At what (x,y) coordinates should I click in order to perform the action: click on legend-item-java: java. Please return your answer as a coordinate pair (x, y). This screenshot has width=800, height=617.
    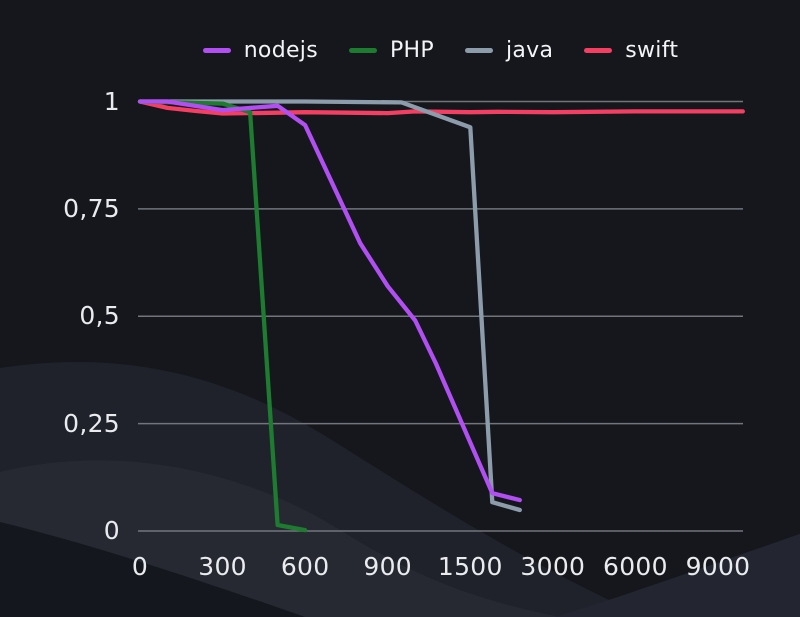
    Looking at the image, I should click on (509, 50).